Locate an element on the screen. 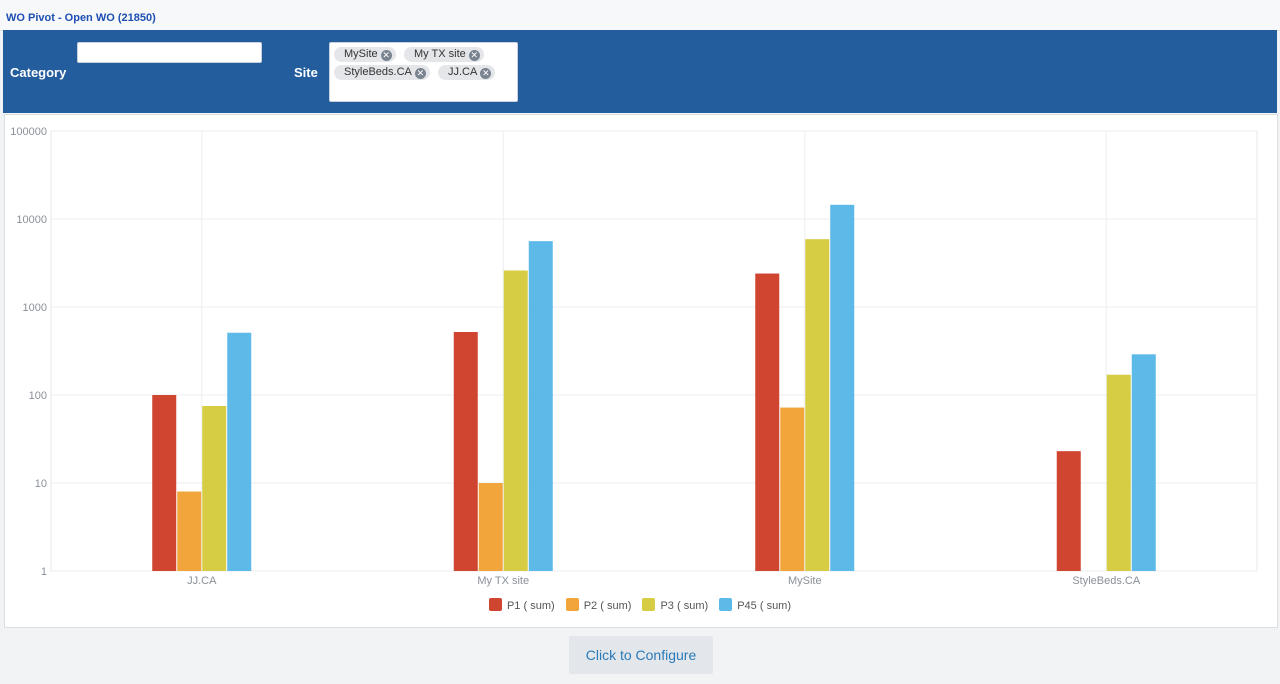  chart-legend: P1 ( sum) P2 ( sum) P3 ( sum) P45 ( sum) is located at coordinates (640, 608).